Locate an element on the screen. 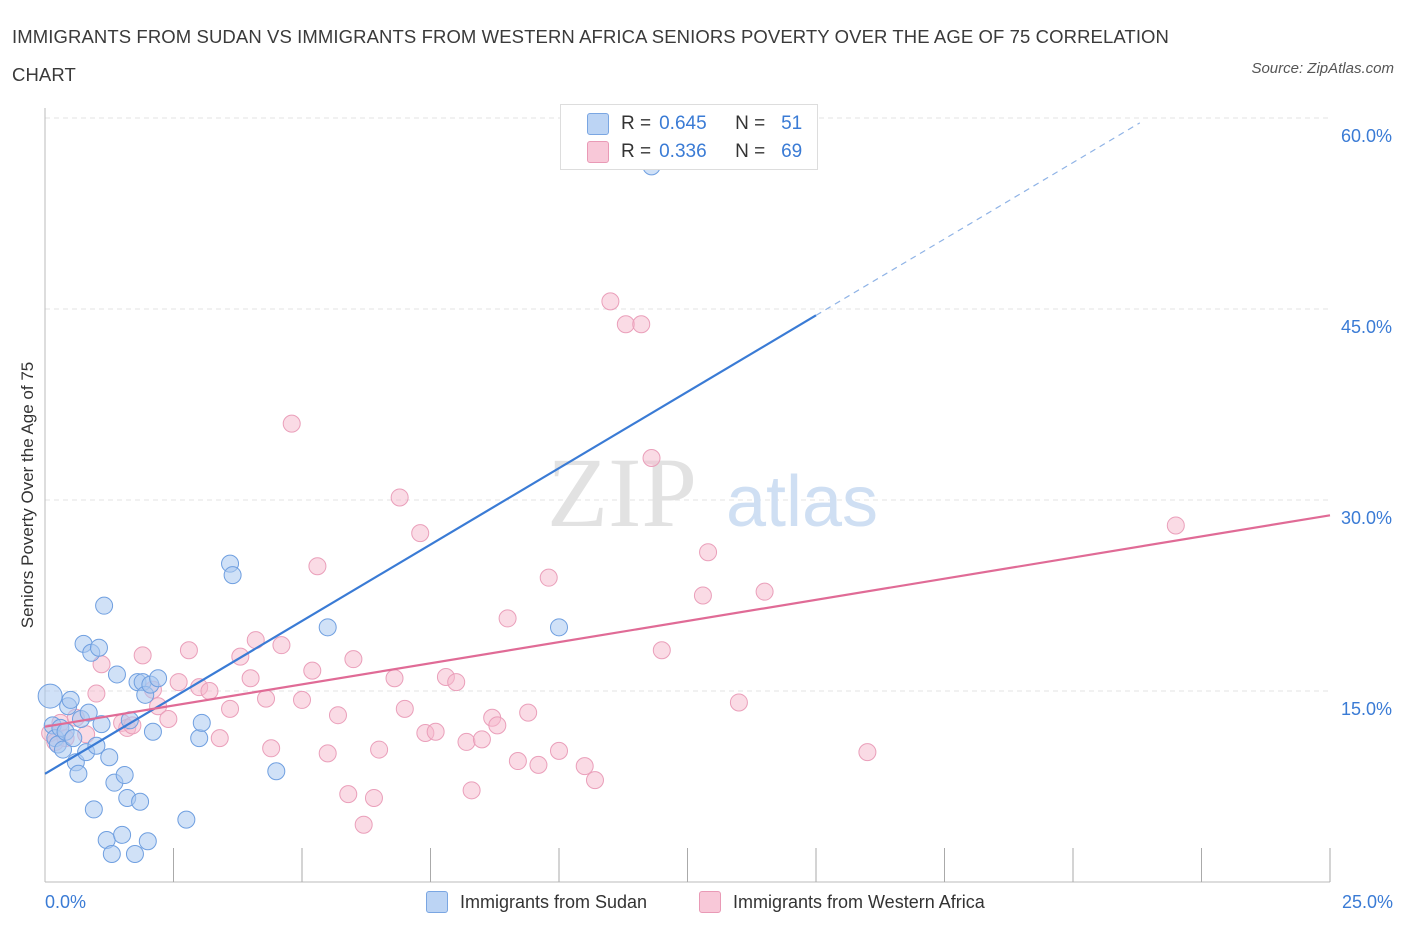 This screenshot has width=1406, height=930. legend-r-value: 0.336 is located at coordinates (683, 151).